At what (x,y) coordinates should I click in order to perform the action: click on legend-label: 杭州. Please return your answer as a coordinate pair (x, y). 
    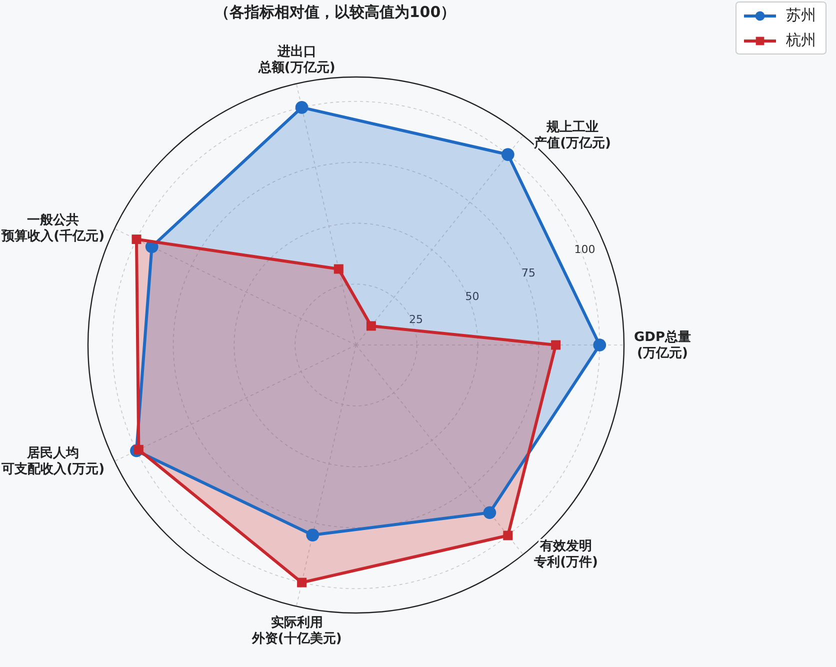
    Looking at the image, I should click on (800, 40).